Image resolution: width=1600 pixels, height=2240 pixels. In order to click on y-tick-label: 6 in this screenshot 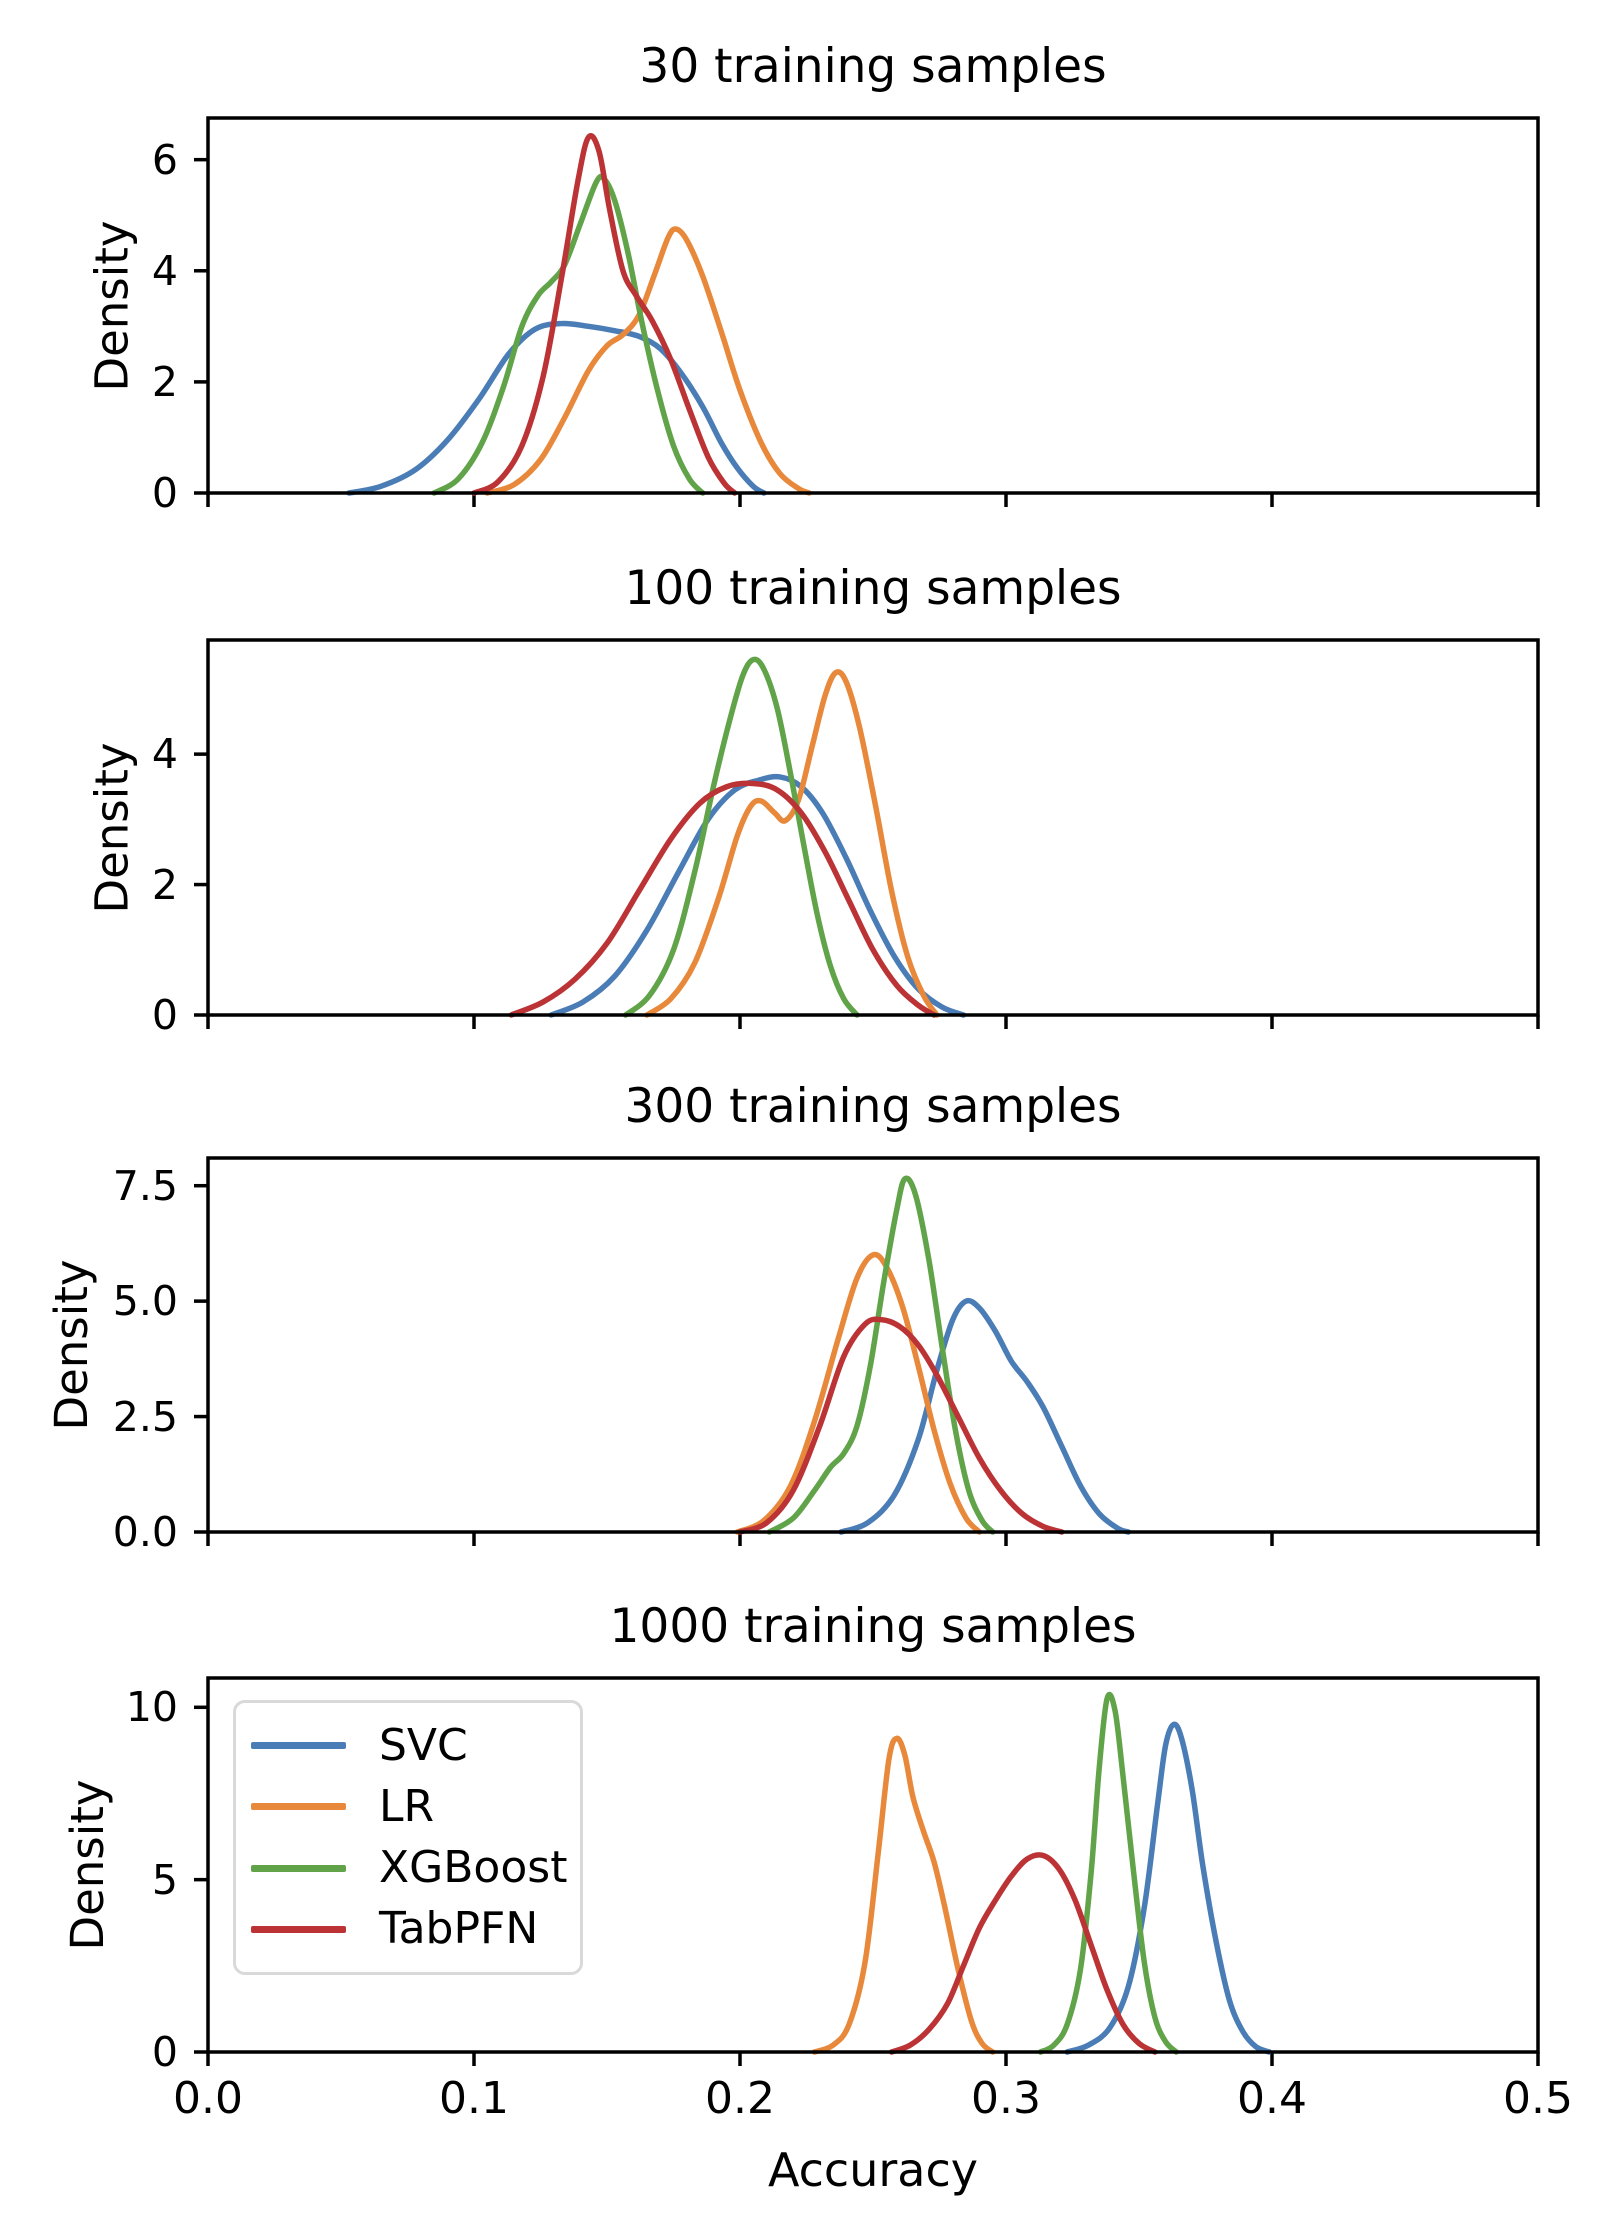, I will do `click(164, 159)`.